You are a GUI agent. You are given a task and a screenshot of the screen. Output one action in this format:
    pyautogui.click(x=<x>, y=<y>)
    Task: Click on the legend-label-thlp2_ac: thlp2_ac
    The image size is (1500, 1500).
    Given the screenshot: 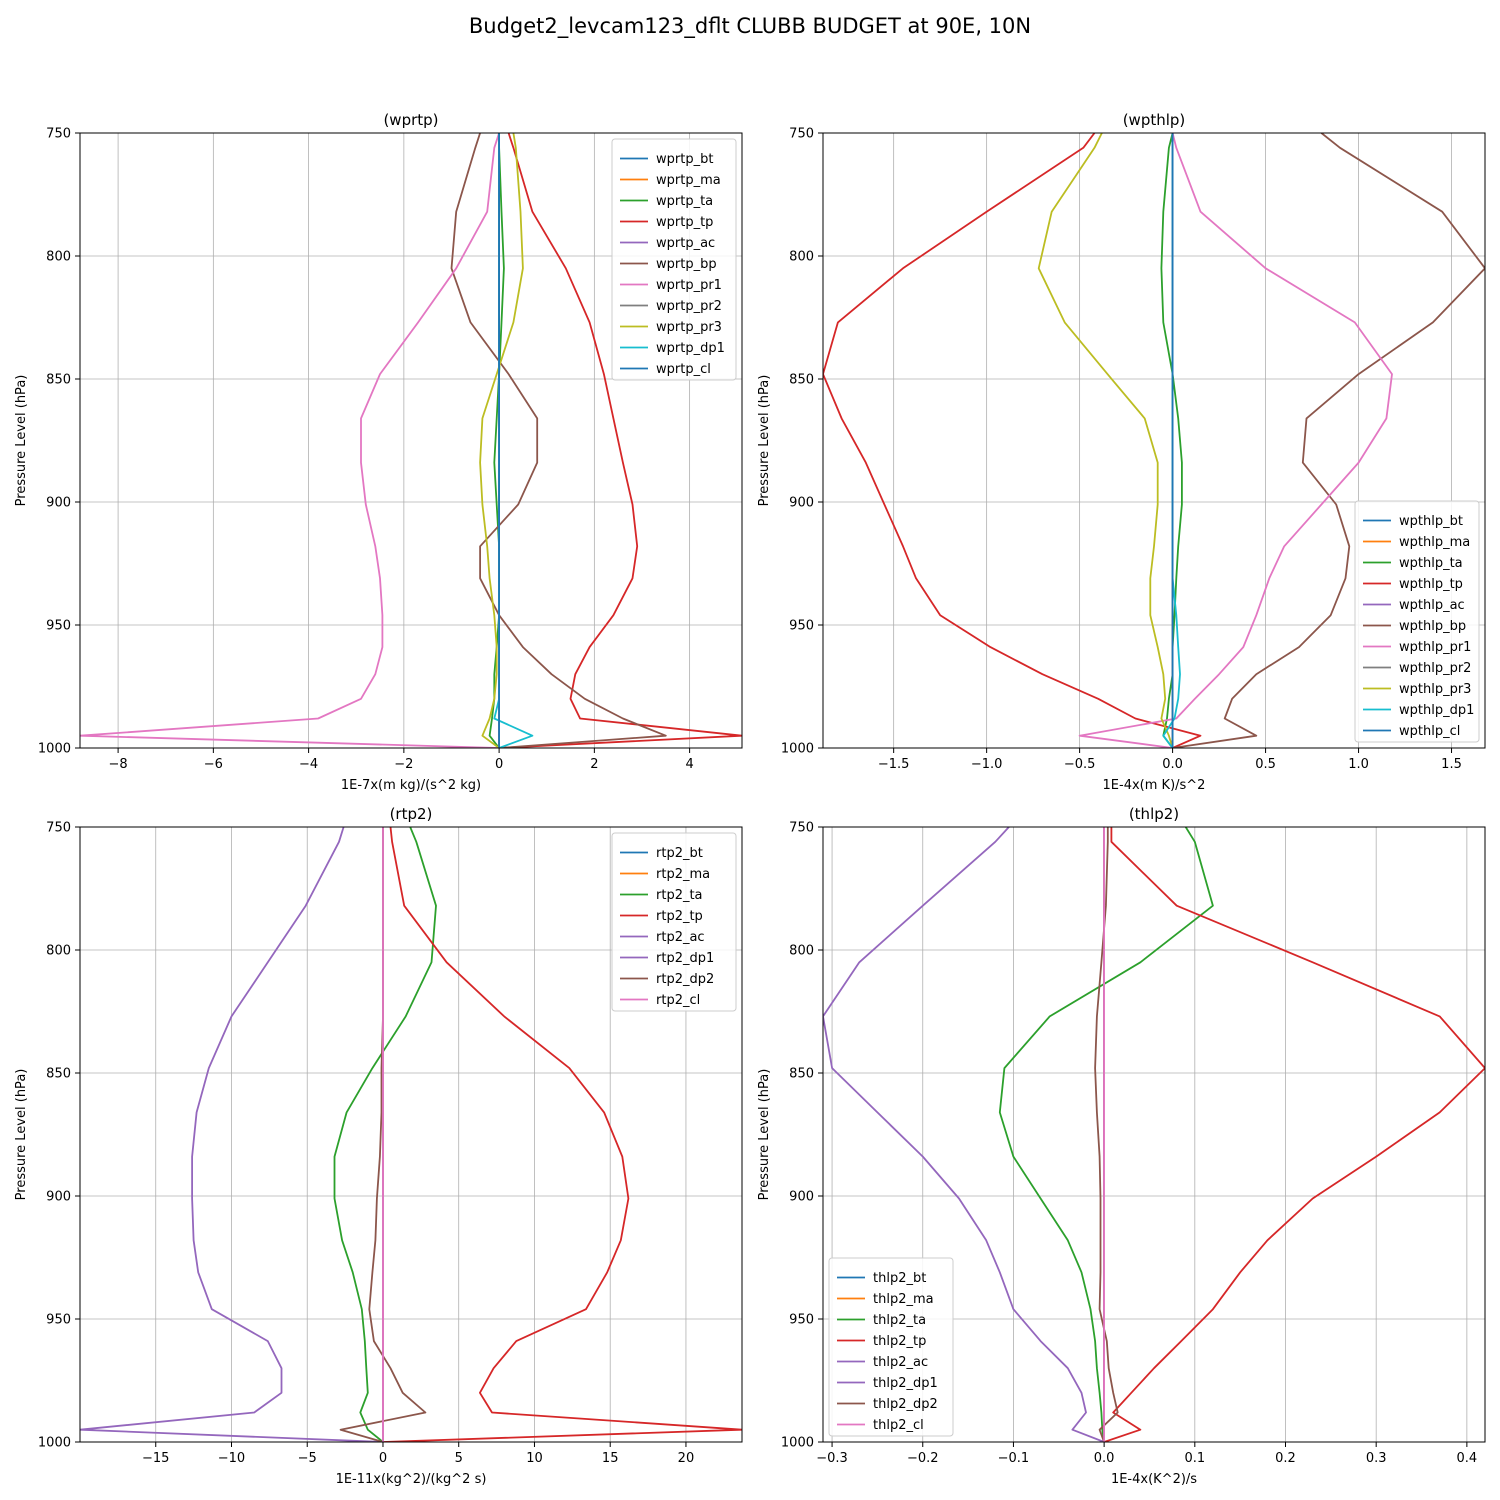 What is the action you would take?
    pyautogui.click(x=900, y=1362)
    